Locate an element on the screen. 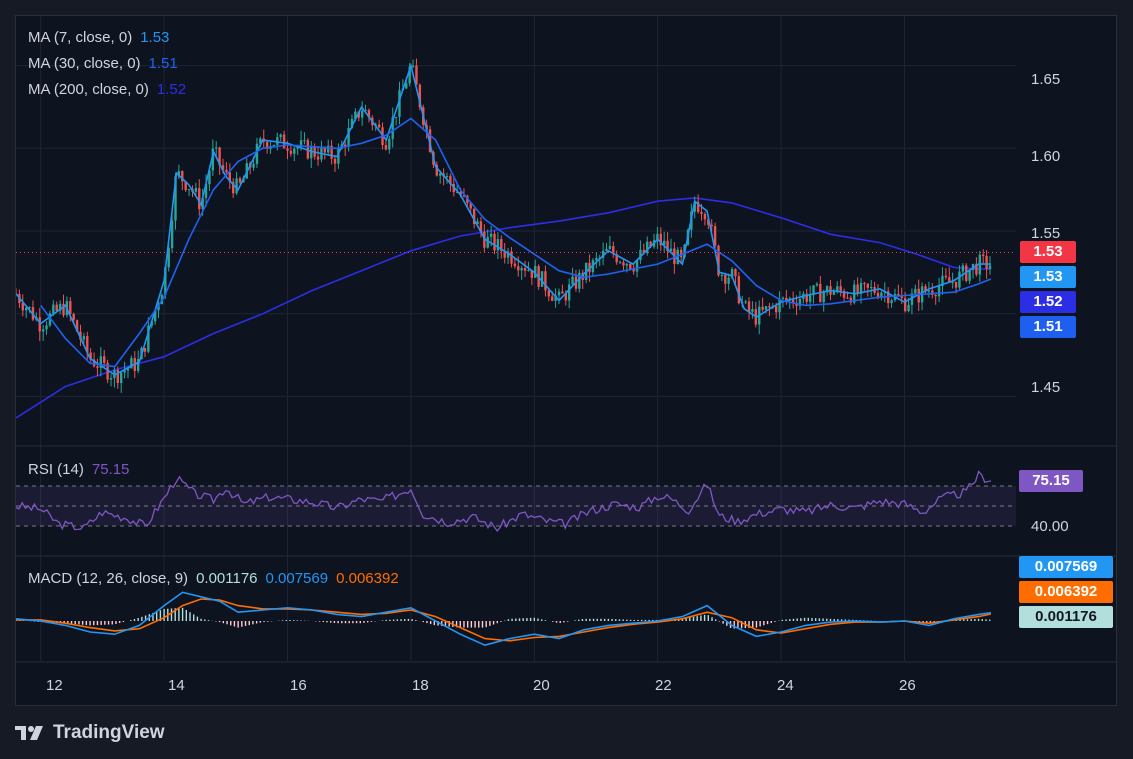 The height and width of the screenshot is (759, 1133). legend-rsi-label: RSI (14) is located at coordinates (56, 469).